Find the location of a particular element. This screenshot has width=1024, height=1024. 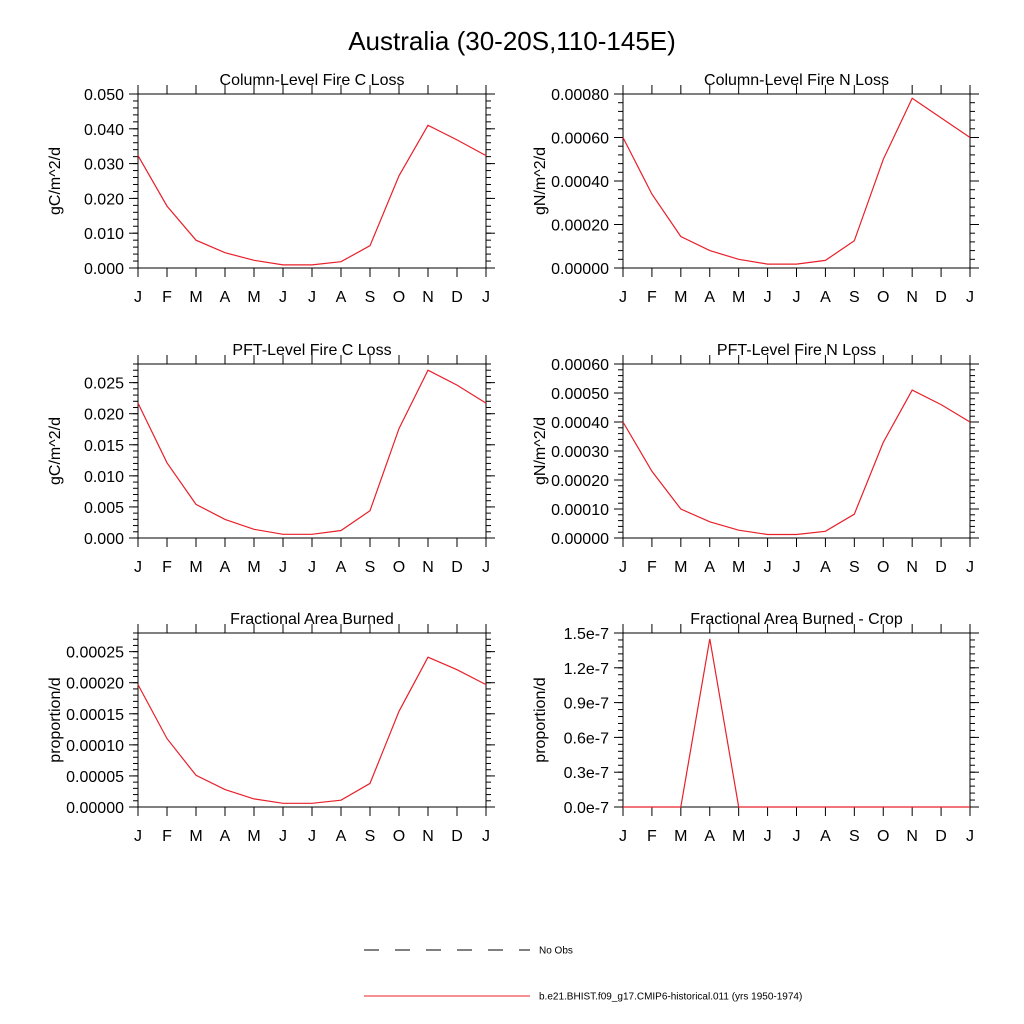

y-tick-label: 0.00015 is located at coordinates (95, 715).